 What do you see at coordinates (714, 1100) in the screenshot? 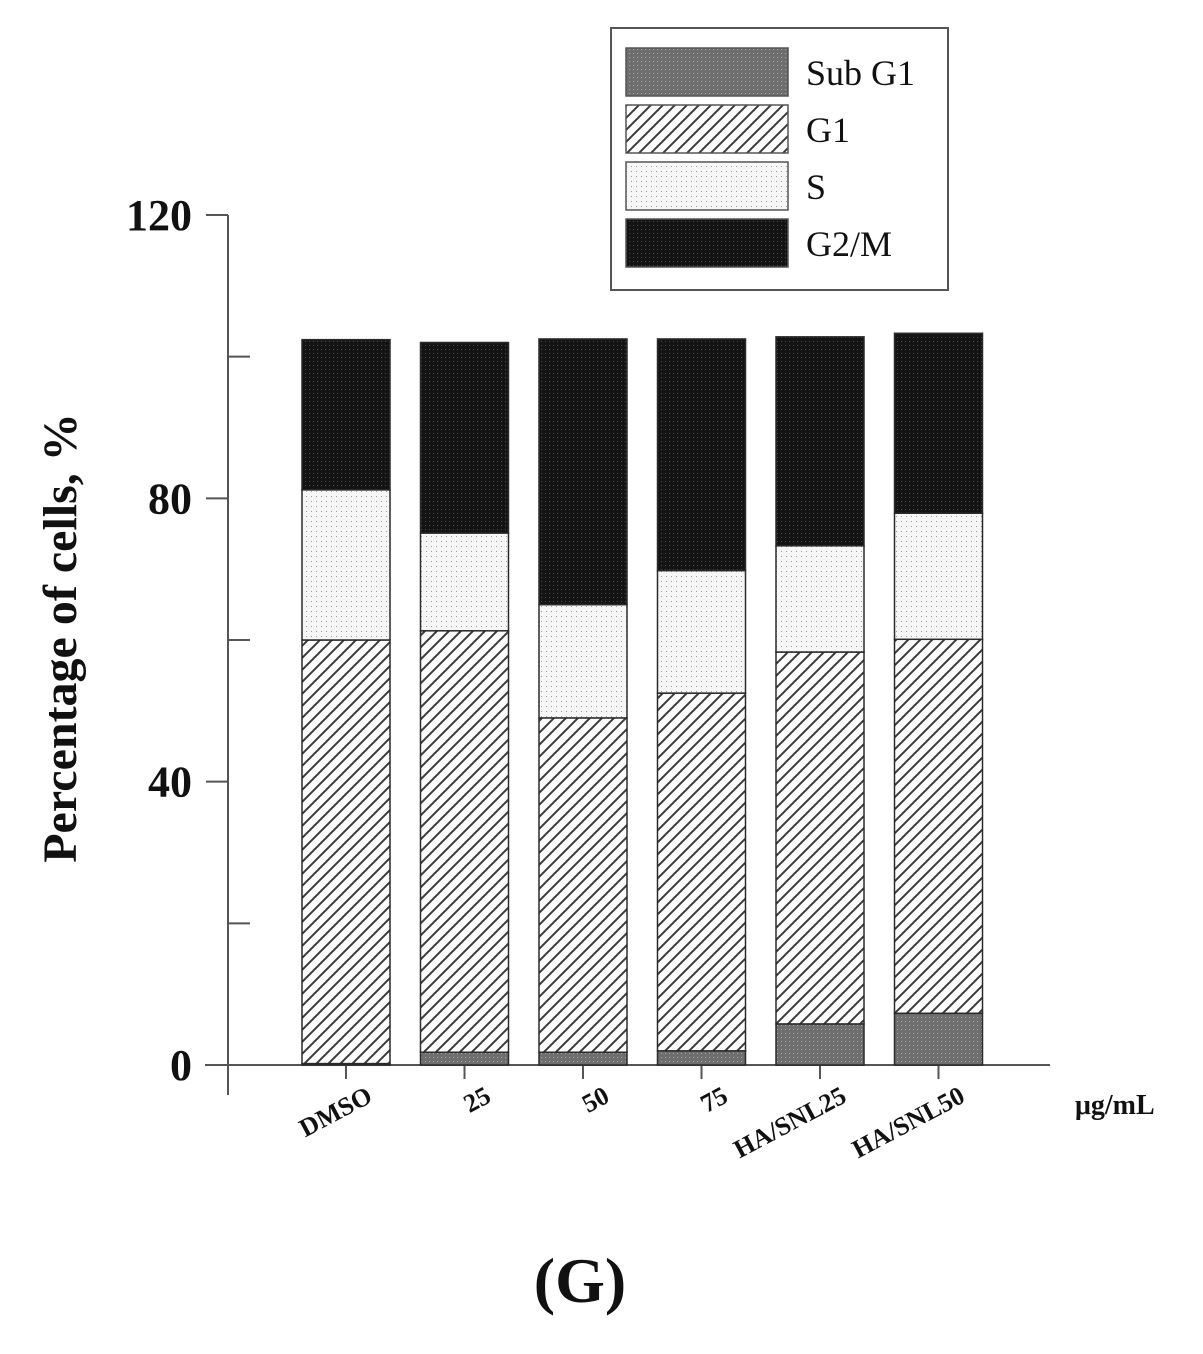
I see `x-tick-label: 75` at bounding box center [714, 1100].